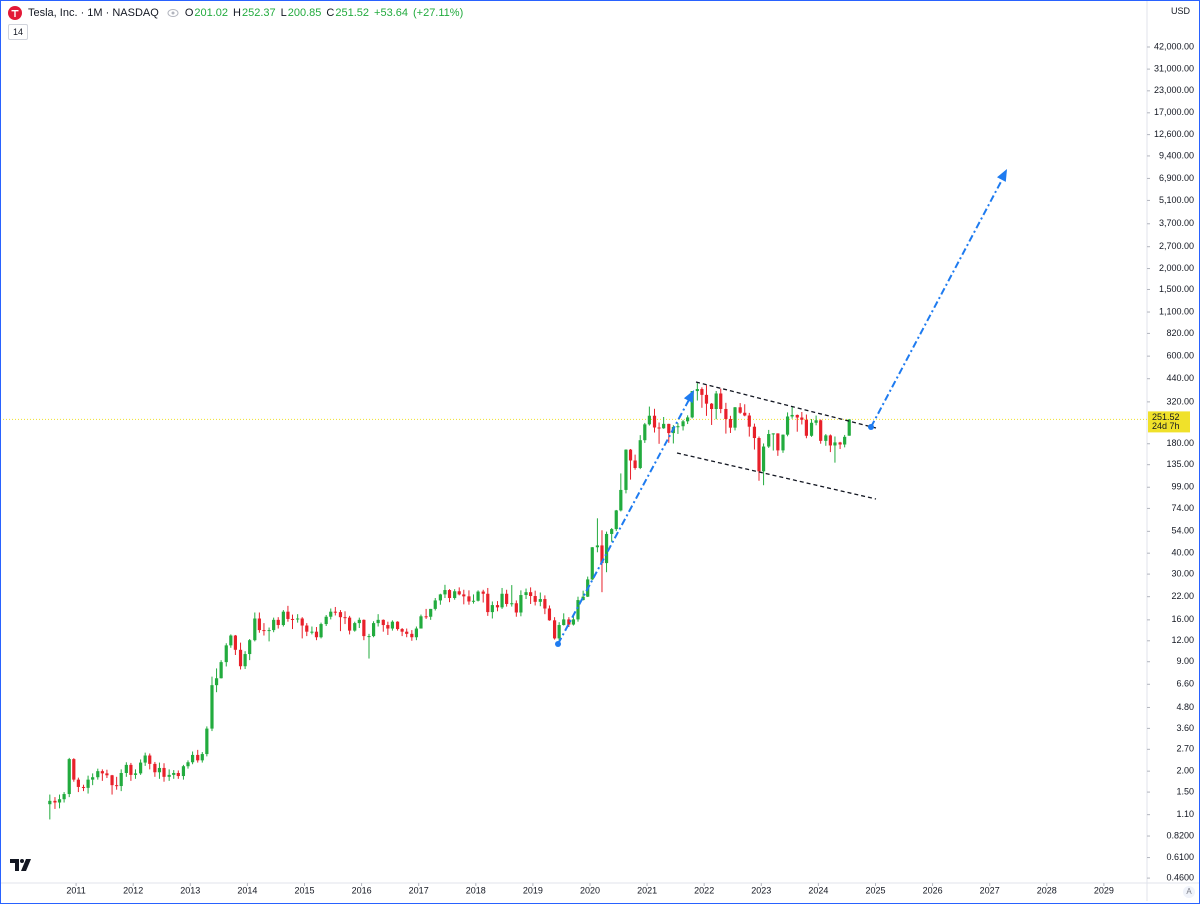  Describe the element at coordinates (1189, 892) in the screenshot. I see `scale-mode-button: A` at that location.